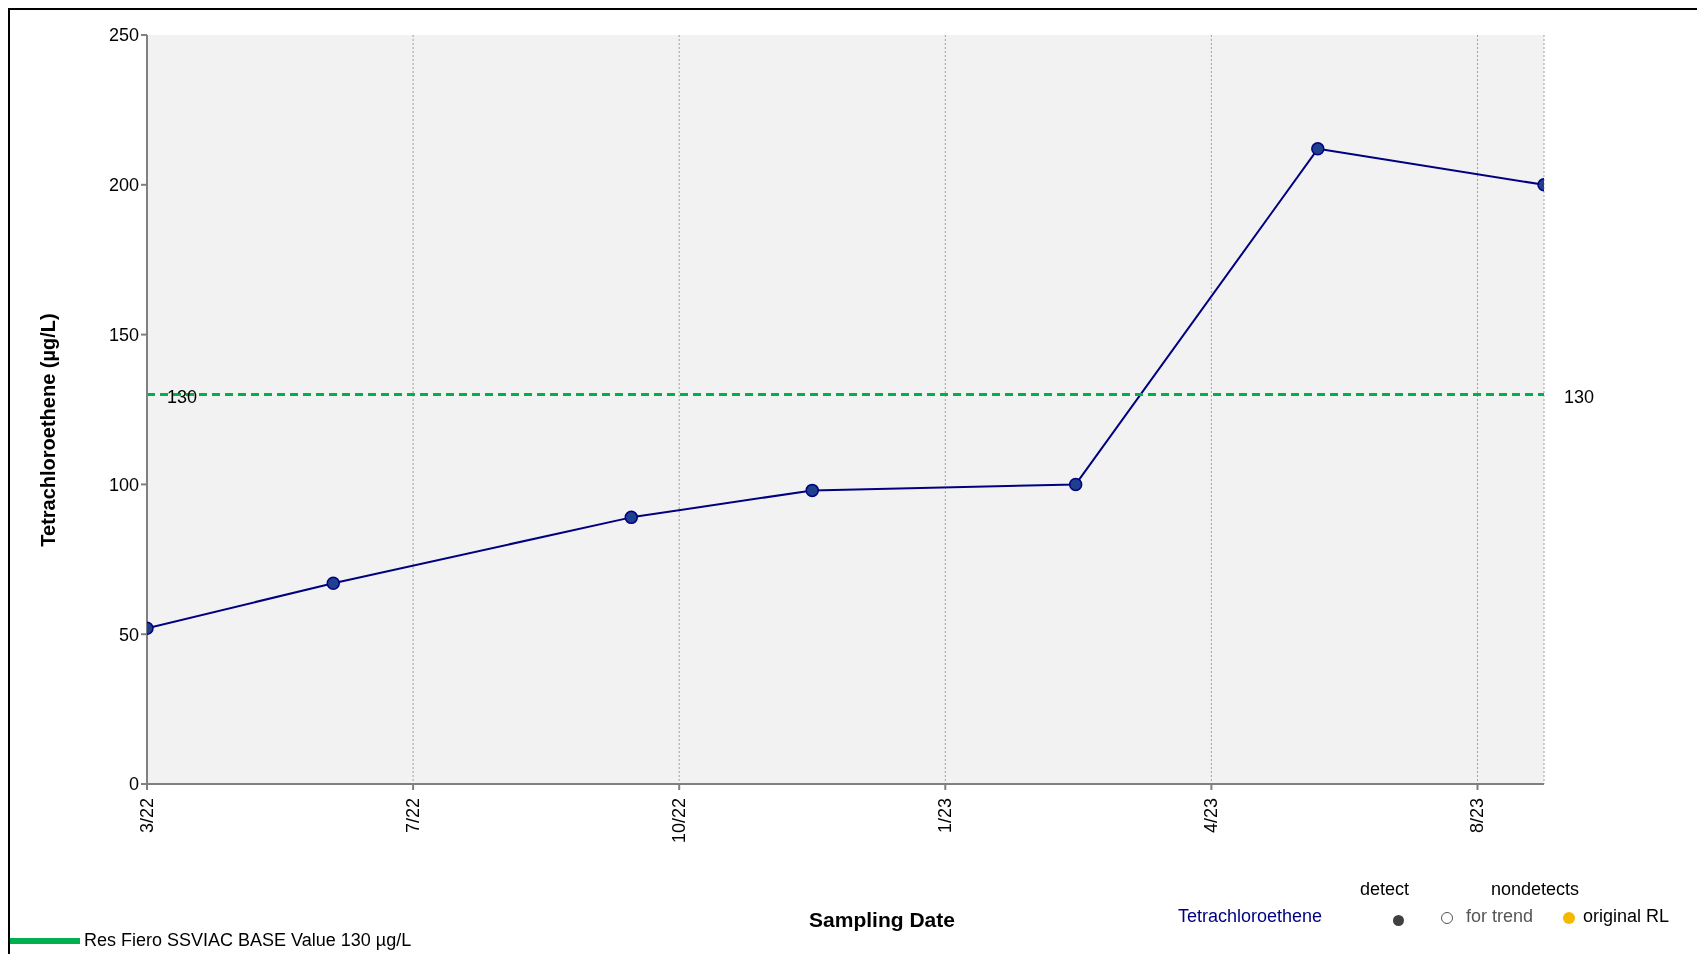  Describe the element at coordinates (1477, 816) in the screenshot. I see `x-tick-label: 8/23` at that location.